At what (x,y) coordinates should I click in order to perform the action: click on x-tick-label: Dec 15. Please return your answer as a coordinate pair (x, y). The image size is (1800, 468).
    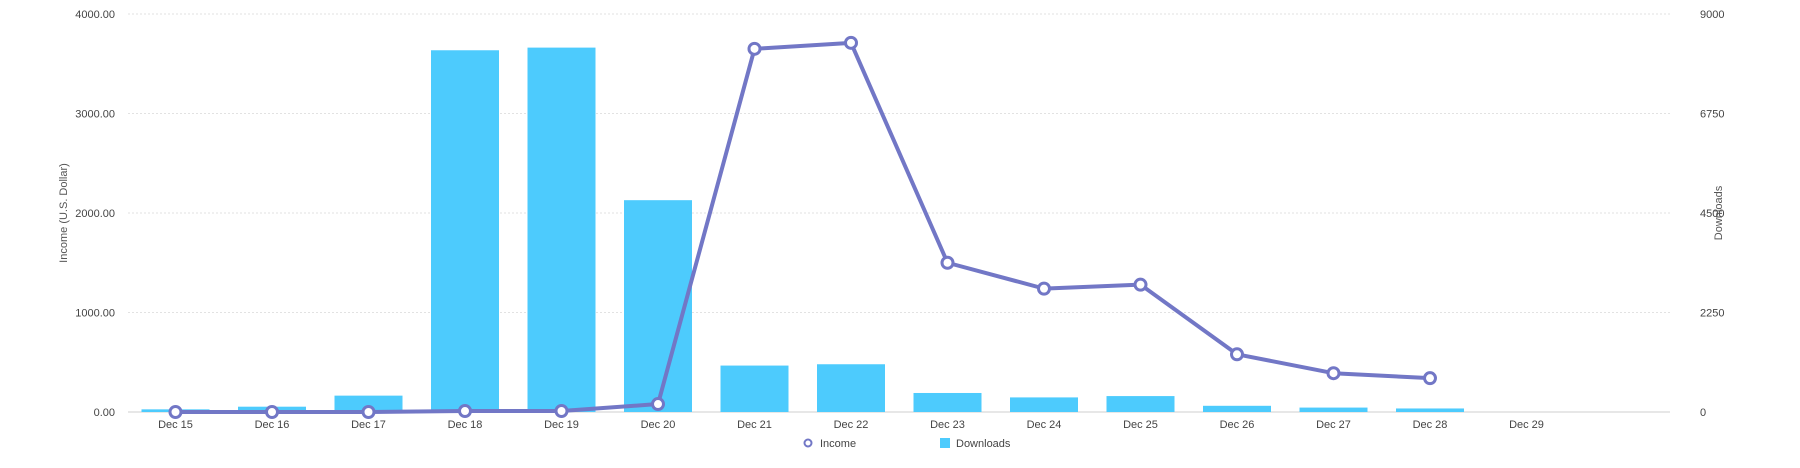
    Looking at the image, I should click on (175, 425).